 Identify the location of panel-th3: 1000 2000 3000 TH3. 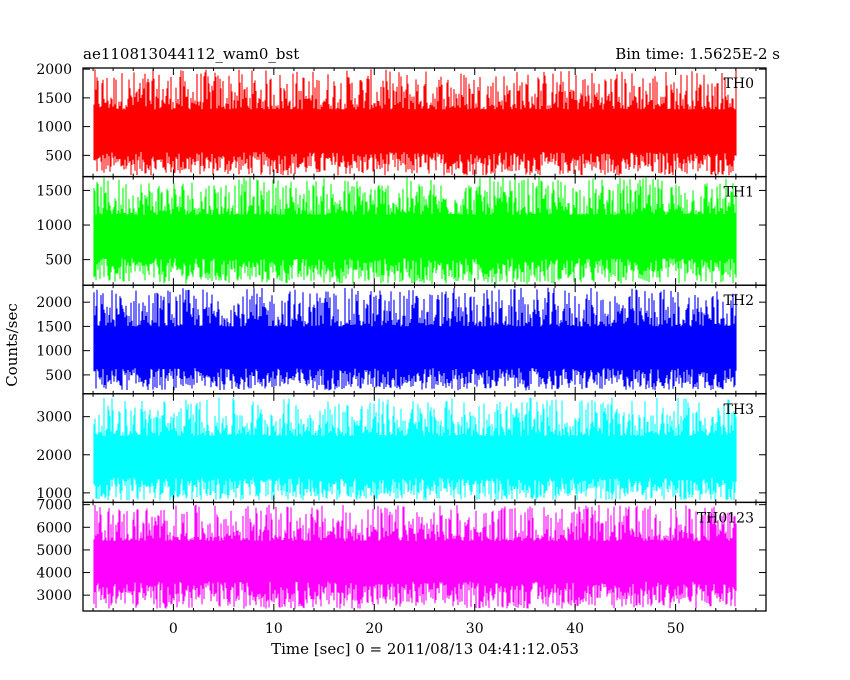
(401, 448).